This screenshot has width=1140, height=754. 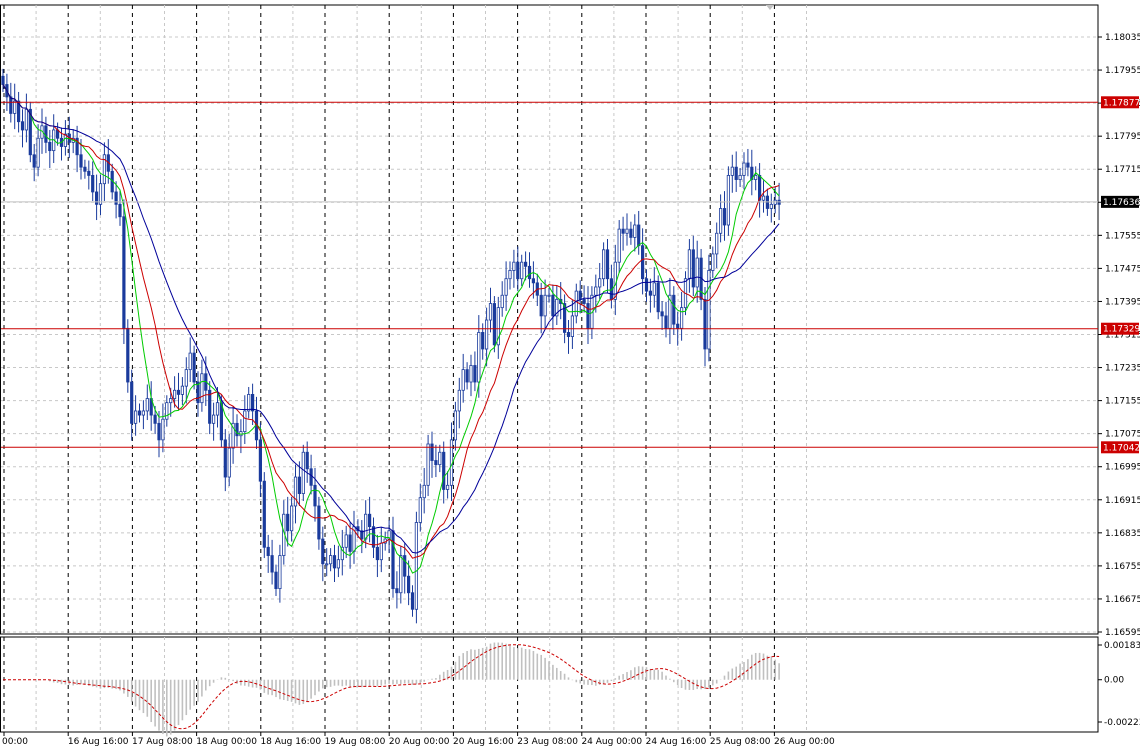 What do you see at coordinates (1122, 38) in the screenshot?
I see `price-tick-label: 1.18035` at bounding box center [1122, 38].